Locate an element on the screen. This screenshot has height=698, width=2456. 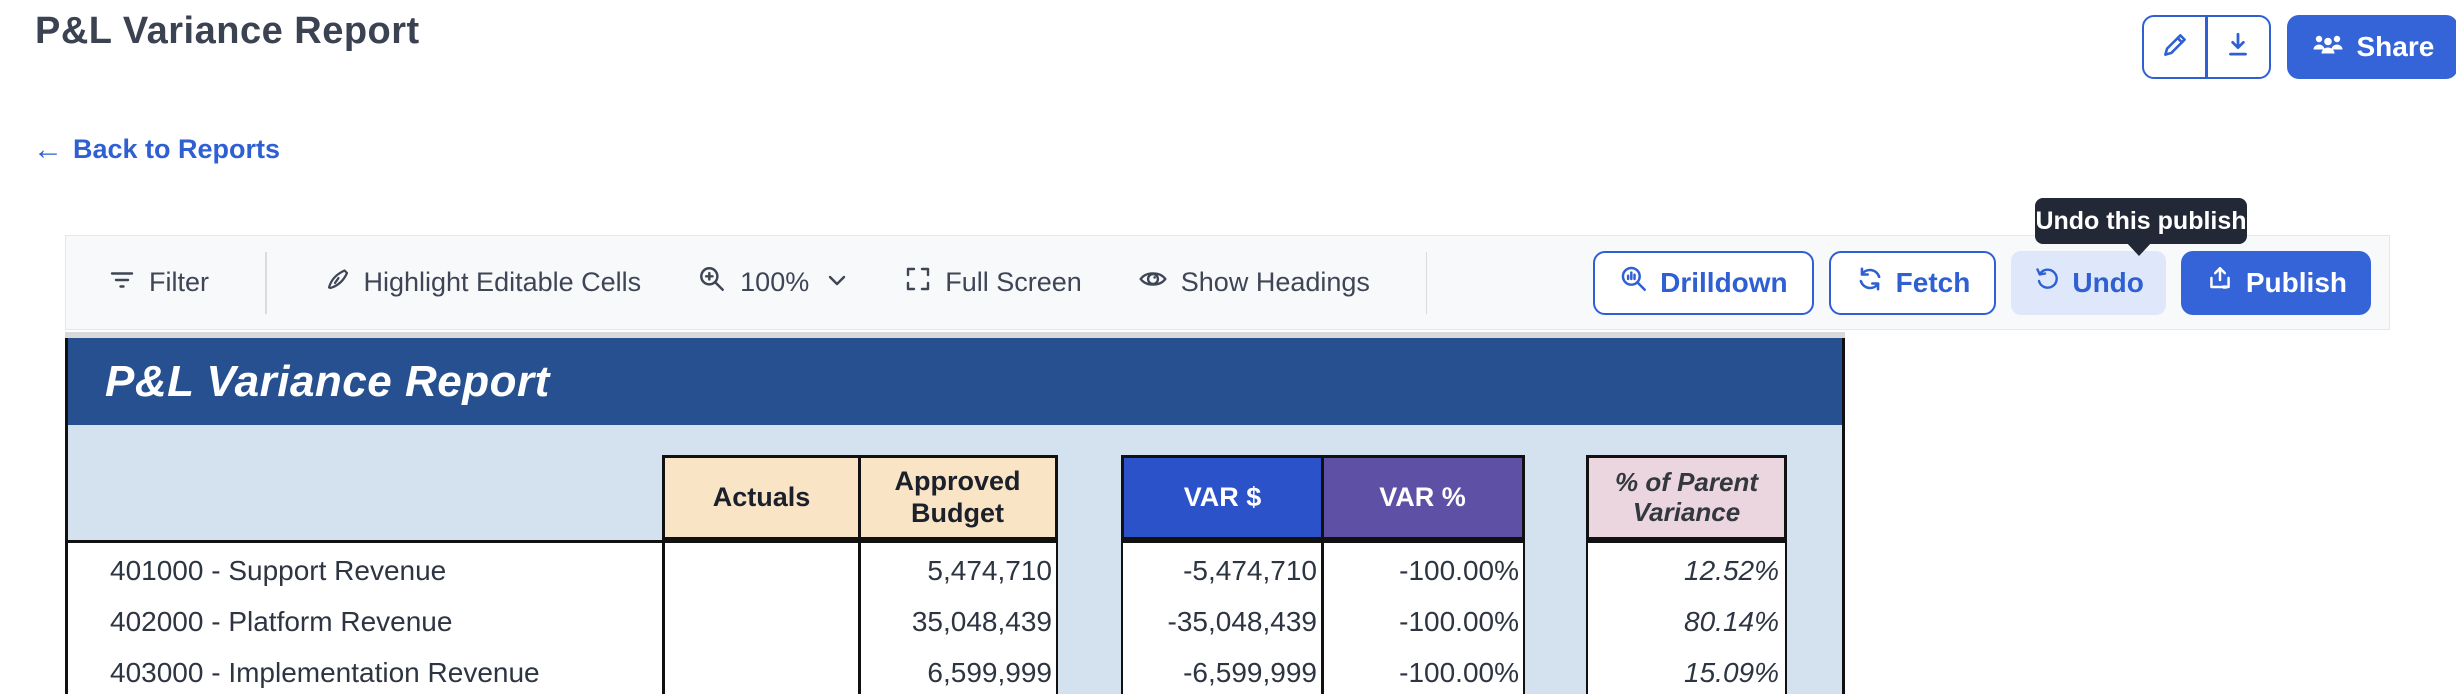
zoom-level-value: 100% is located at coordinates (774, 282).